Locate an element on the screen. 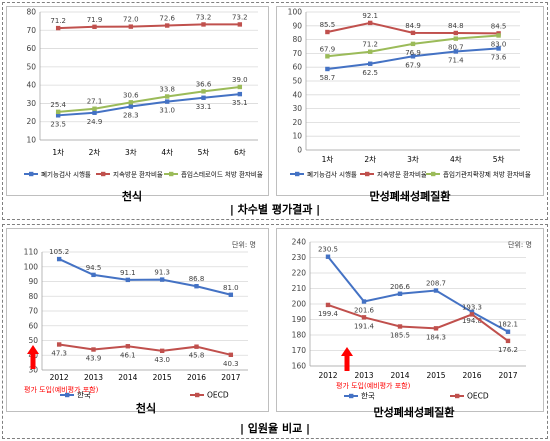 The width and height of the screenshot is (550, 441). chart1-y-tick-label: 40 is located at coordinates (297, 94).